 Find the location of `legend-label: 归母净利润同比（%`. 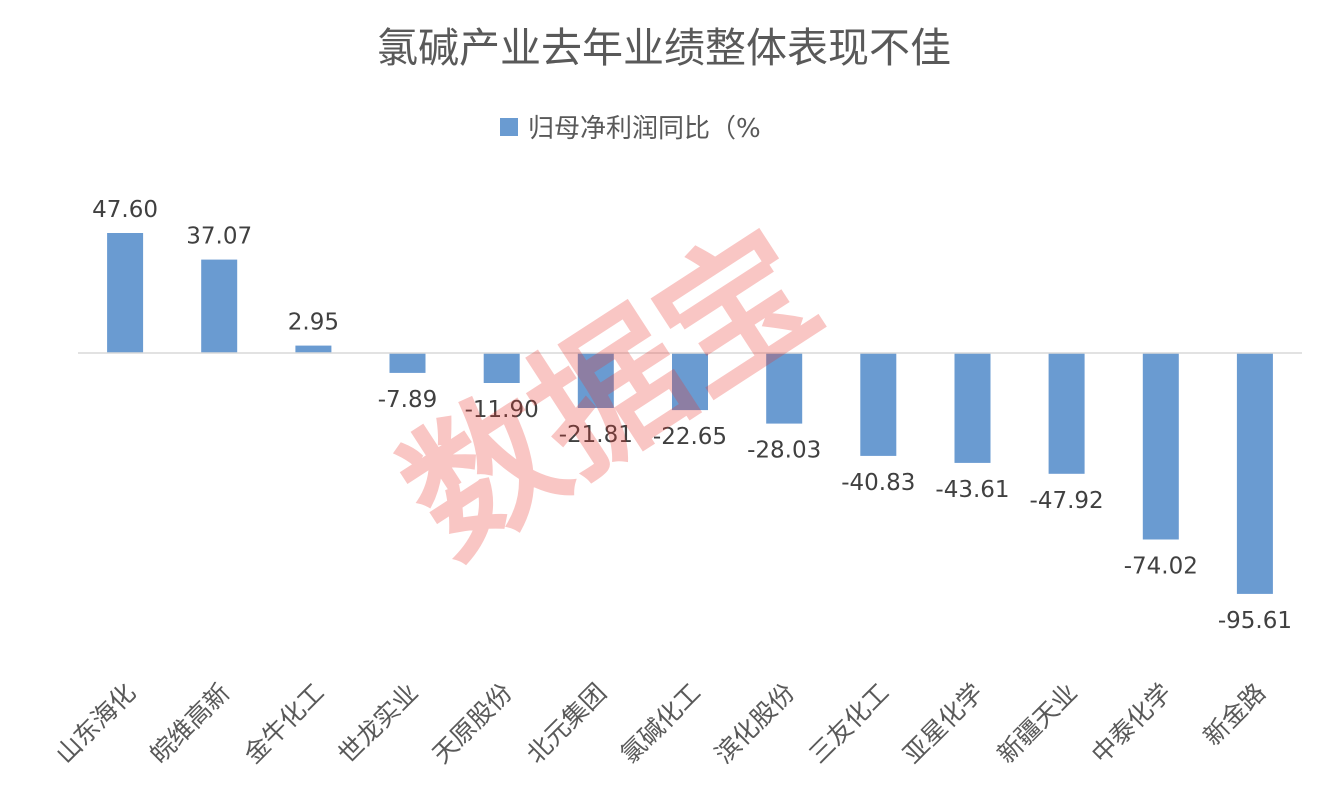

legend-label: 归母净利润同比（% is located at coordinates (644, 129).